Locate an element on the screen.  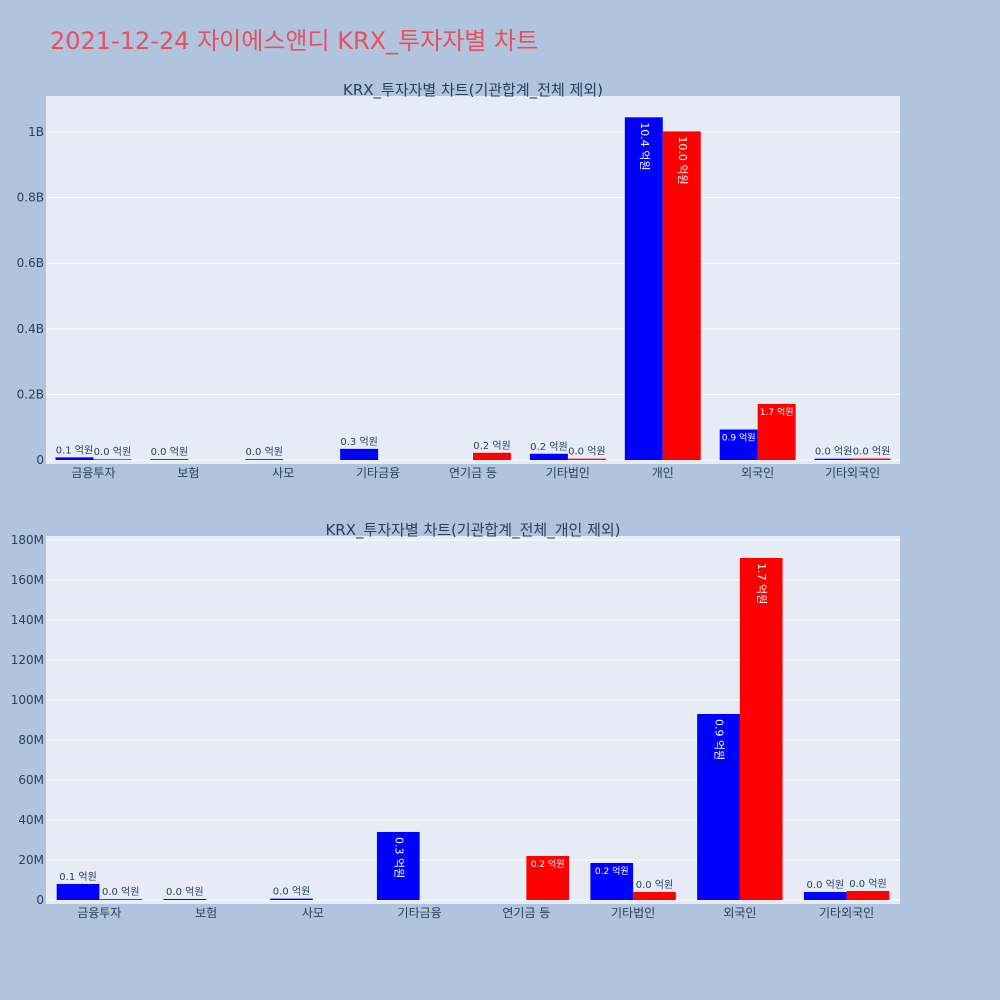
y-tick-label: 120M is located at coordinates (27, 660).